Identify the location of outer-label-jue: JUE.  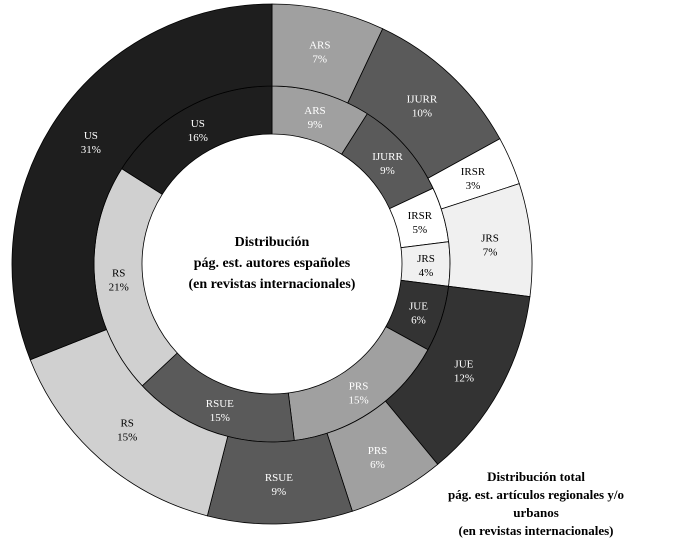
(463, 365).